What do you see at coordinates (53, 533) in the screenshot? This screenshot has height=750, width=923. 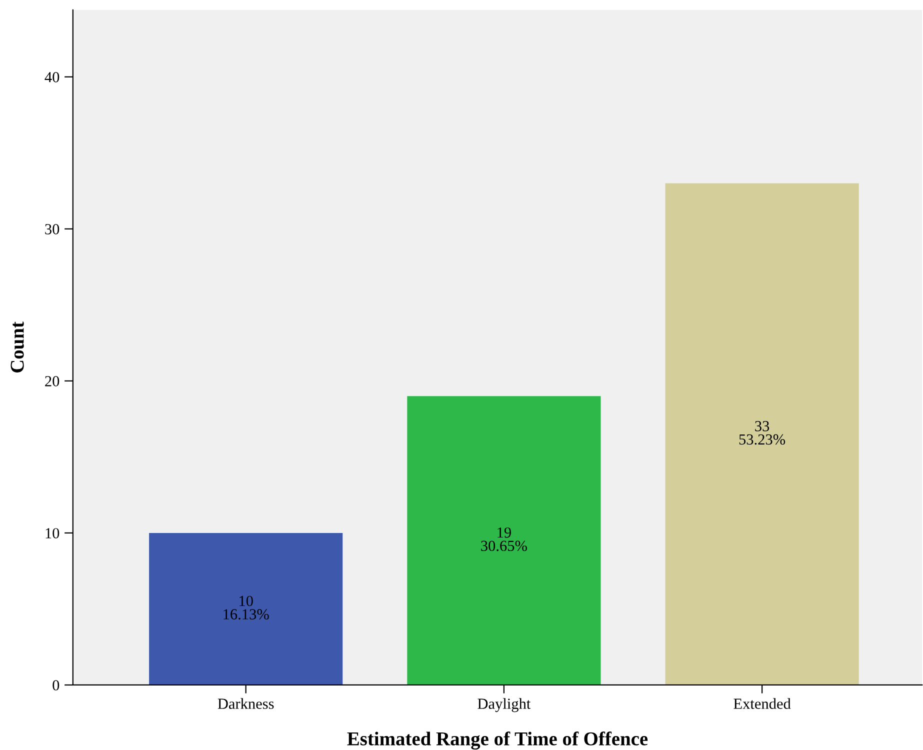 I see `y-tick-label: 10` at bounding box center [53, 533].